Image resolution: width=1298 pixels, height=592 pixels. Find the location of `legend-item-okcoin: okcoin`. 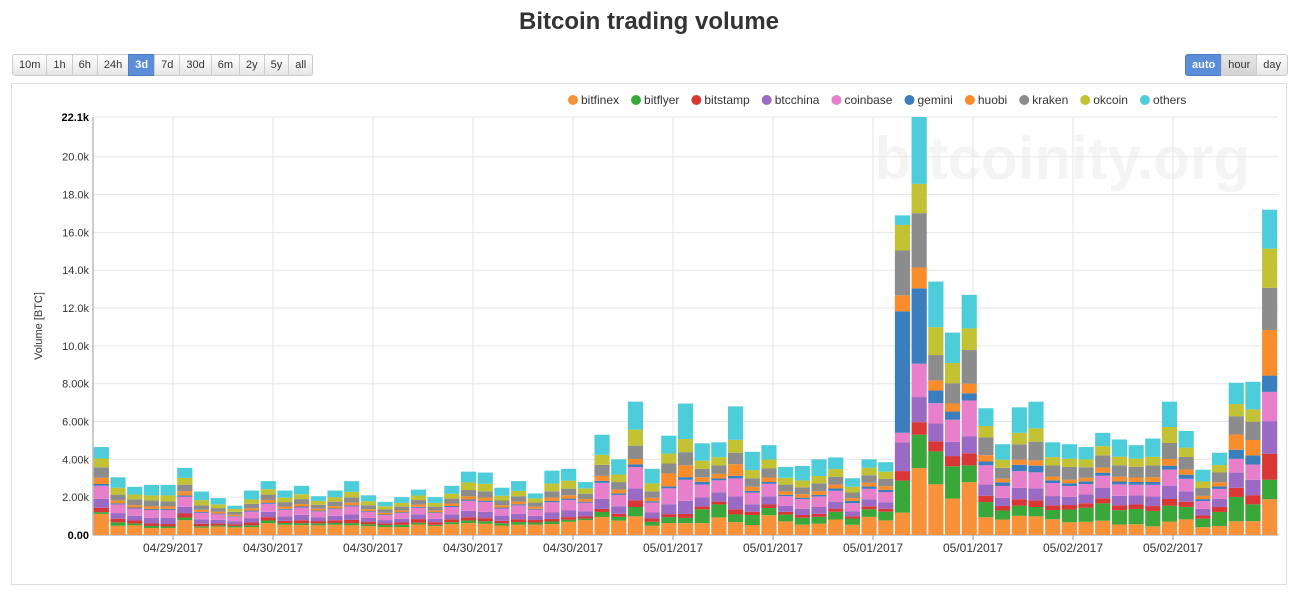

legend-item-okcoin: okcoin is located at coordinates (1104, 100).